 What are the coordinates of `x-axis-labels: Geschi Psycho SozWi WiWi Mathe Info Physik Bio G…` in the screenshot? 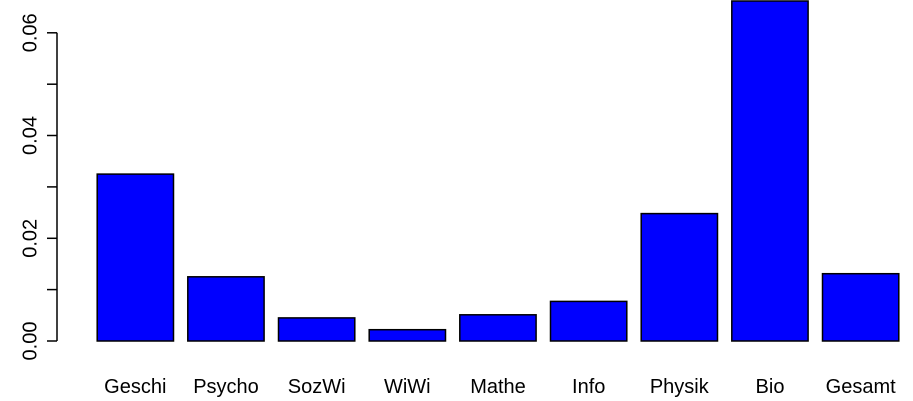 It's located at (500, 387).